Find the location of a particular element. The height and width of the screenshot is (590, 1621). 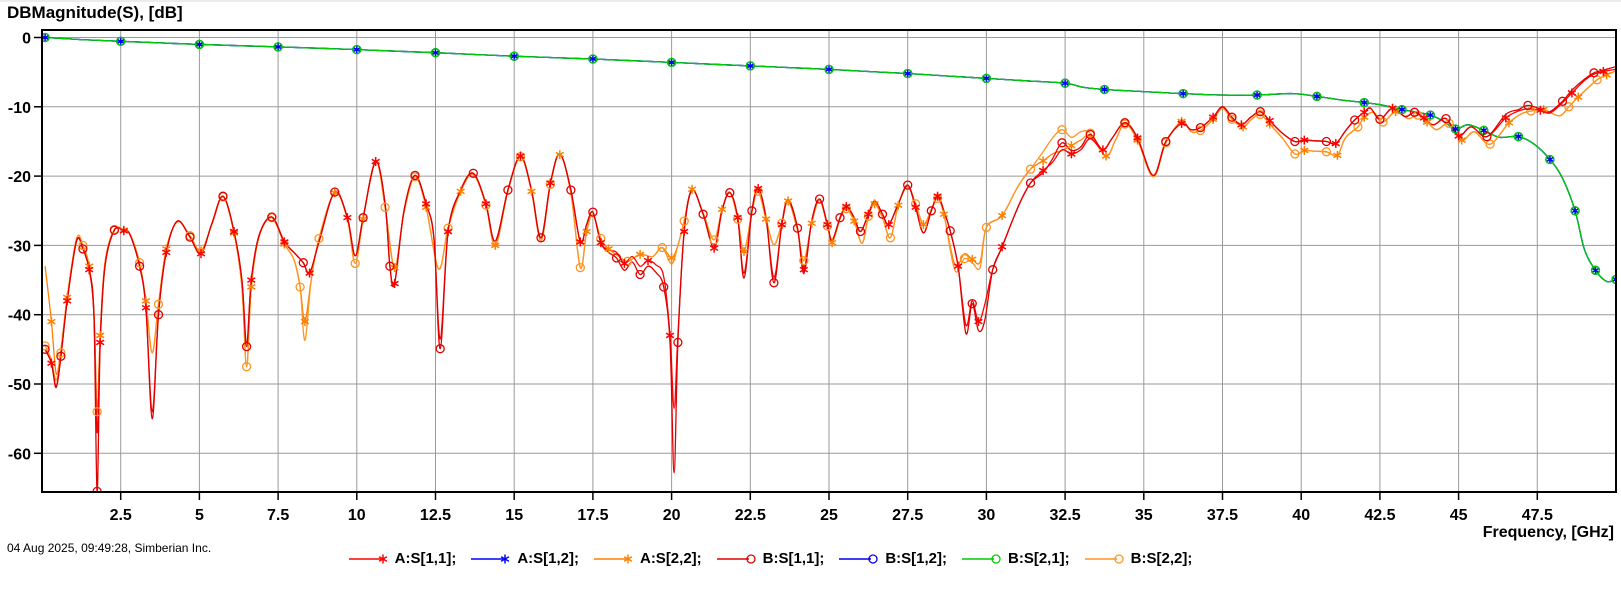

y-tick-label: 0 is located at coordinates (26, 39).